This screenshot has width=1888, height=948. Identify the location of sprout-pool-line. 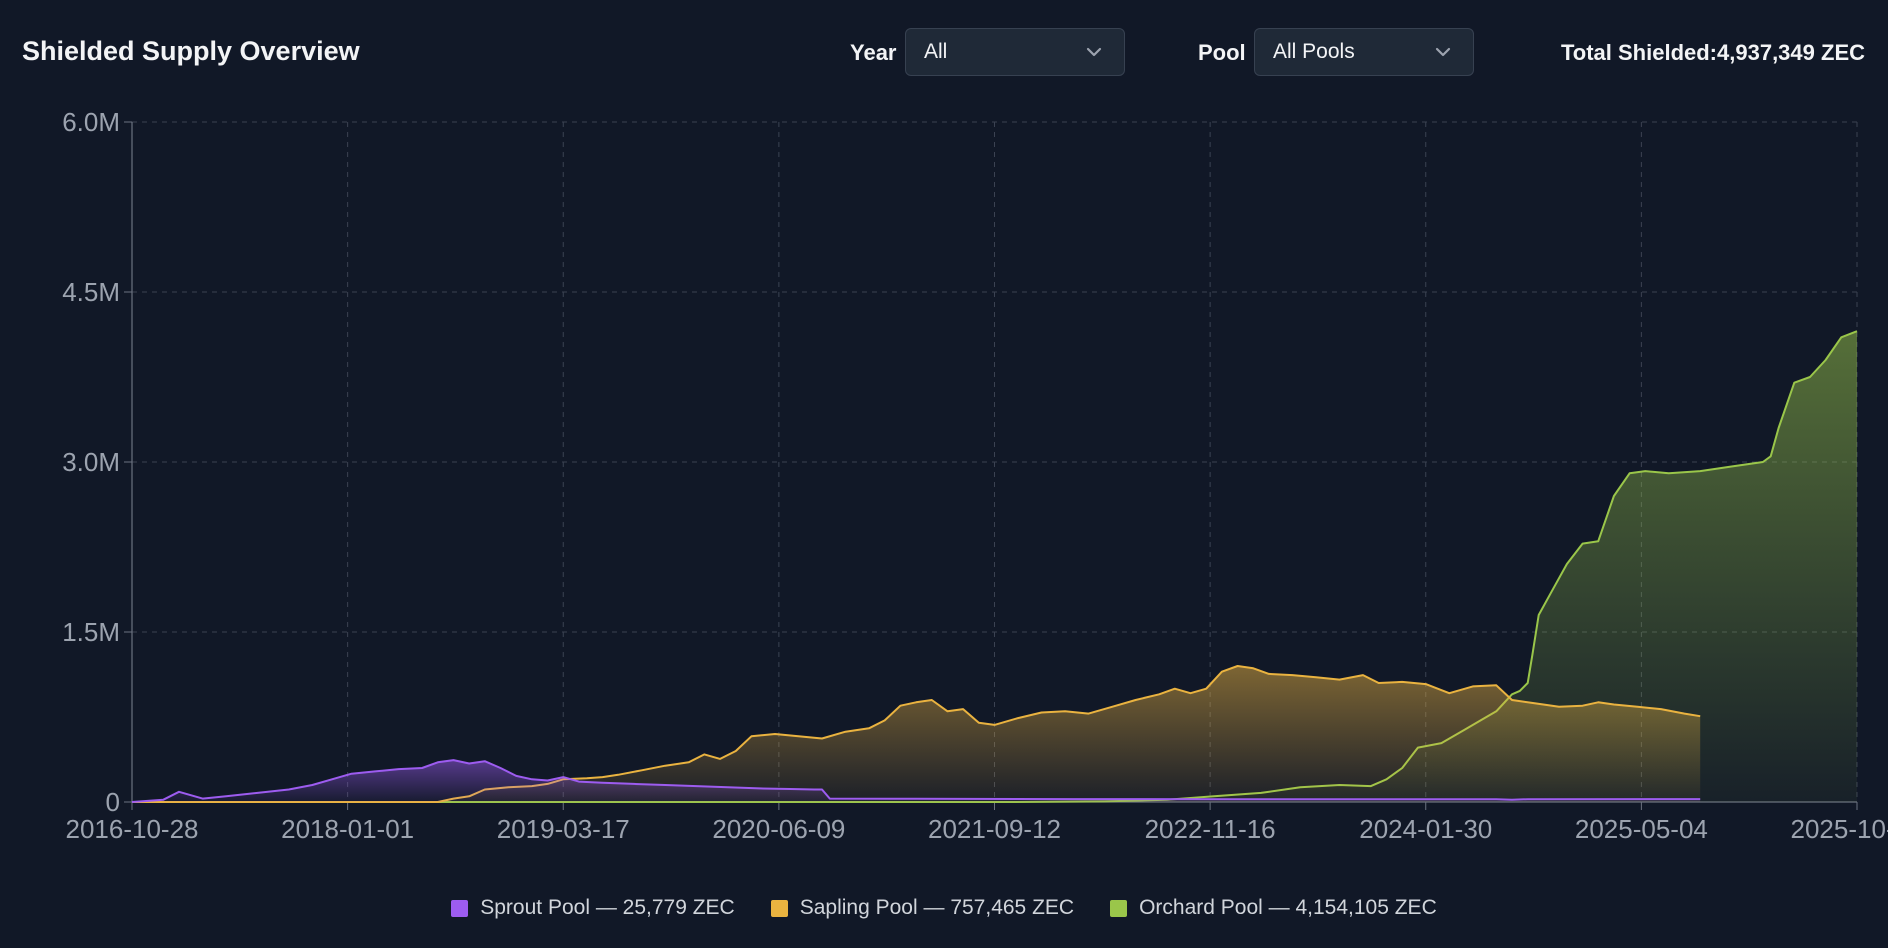
(916, 781).